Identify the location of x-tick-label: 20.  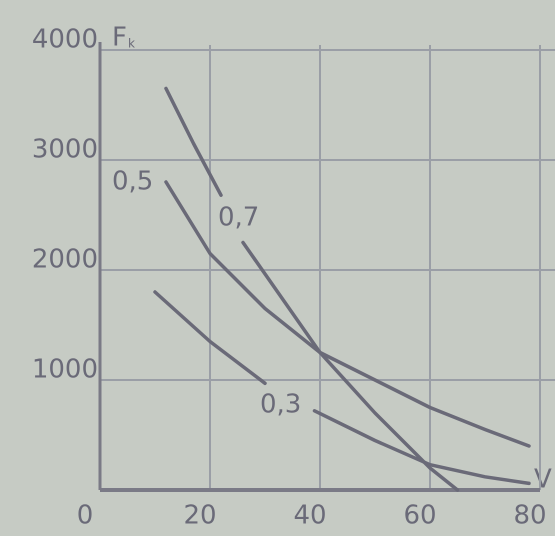
(199, 516).